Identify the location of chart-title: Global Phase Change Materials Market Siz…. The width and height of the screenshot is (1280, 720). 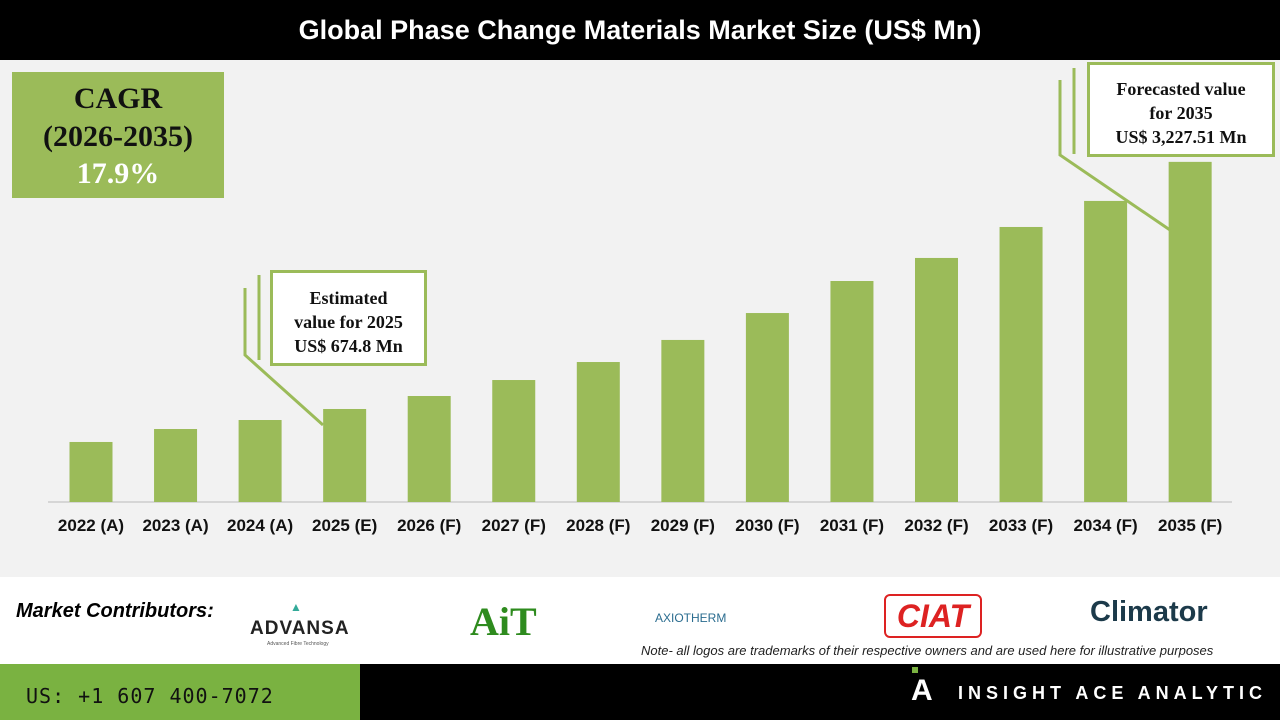
(640, 30).